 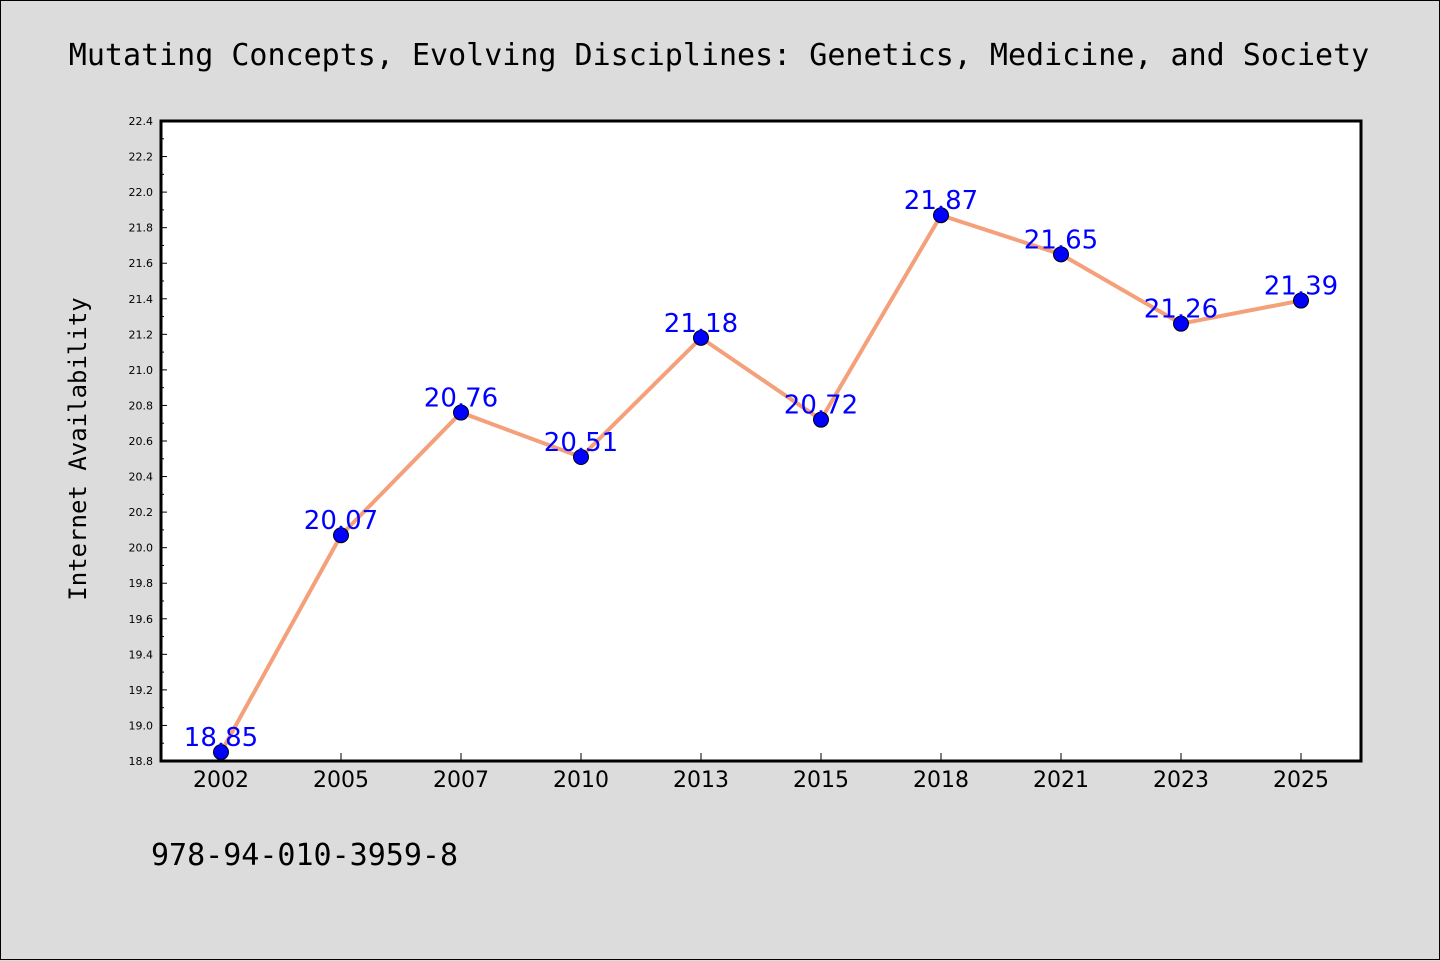 What do you see at coordinates (1301, 780) in the screenshot?
I see `x-tick-label: 2025` at bounding box center [1301, 780].